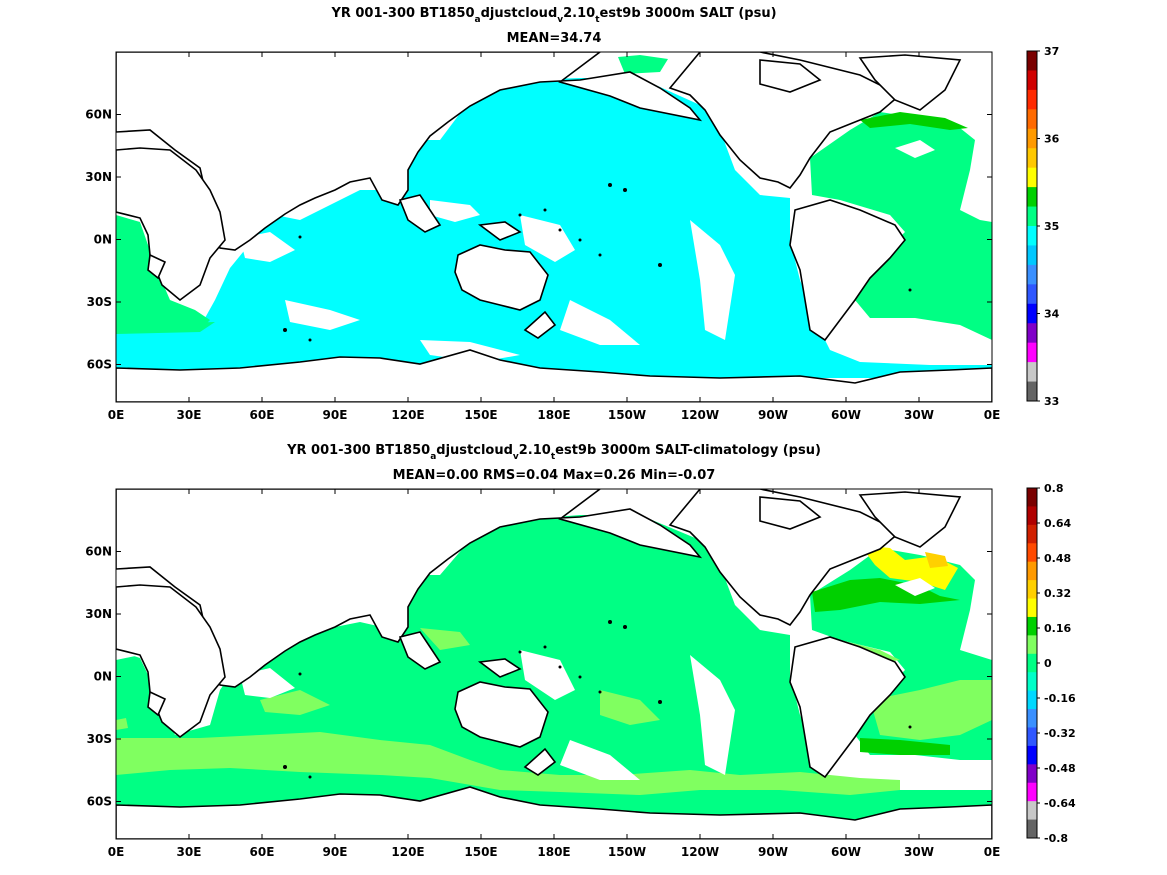 The height and width of the screenshot is (875, 1167). Describe the element at coordinates (189, 852) in the screenshot. I see `panel2-xtick-label: 30E` at that location.